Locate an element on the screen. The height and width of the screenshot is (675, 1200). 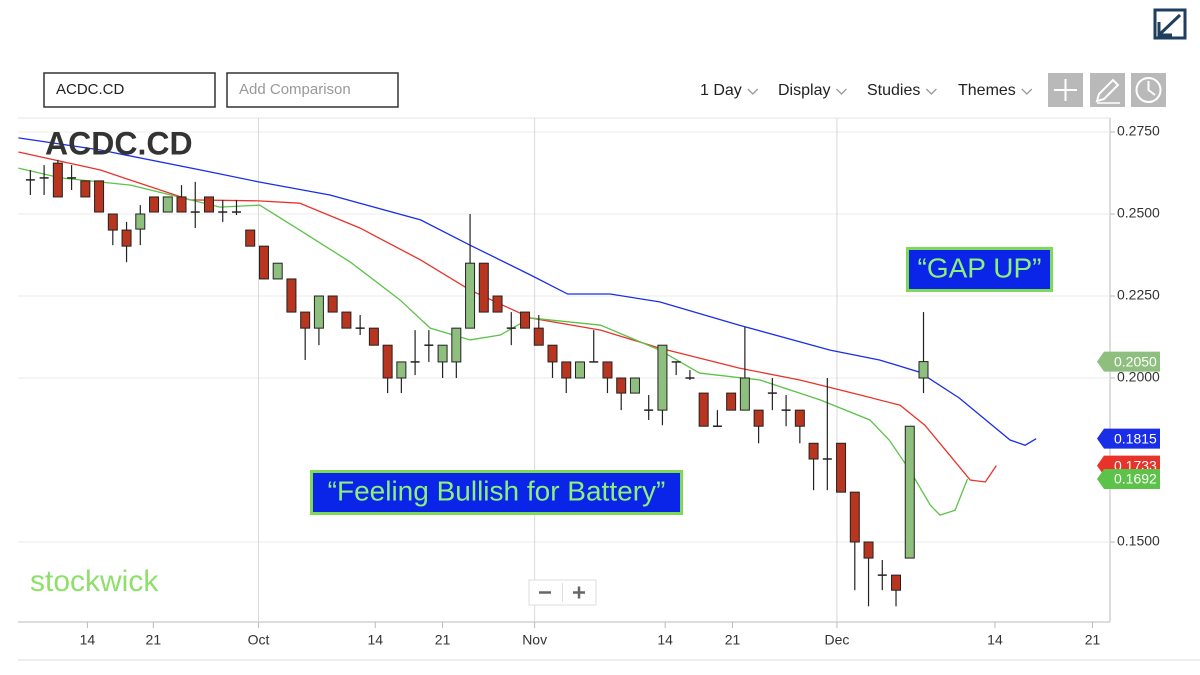
y-tick-label: 0.2500 is located at coordinates (1138, 213).